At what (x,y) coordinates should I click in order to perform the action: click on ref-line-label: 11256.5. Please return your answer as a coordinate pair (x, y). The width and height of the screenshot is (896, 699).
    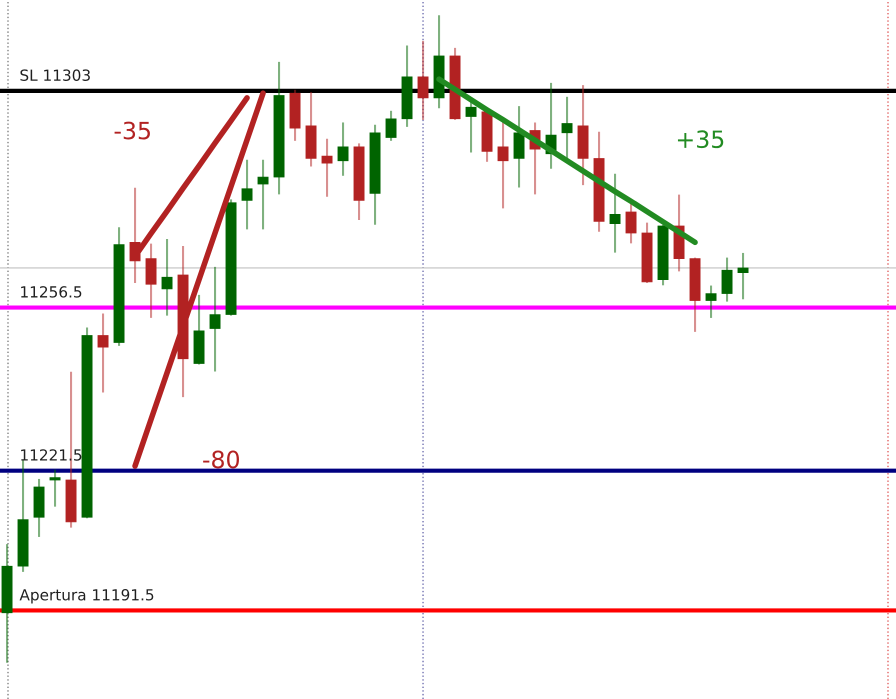
    Looking at the image, I should click on (51, 292).